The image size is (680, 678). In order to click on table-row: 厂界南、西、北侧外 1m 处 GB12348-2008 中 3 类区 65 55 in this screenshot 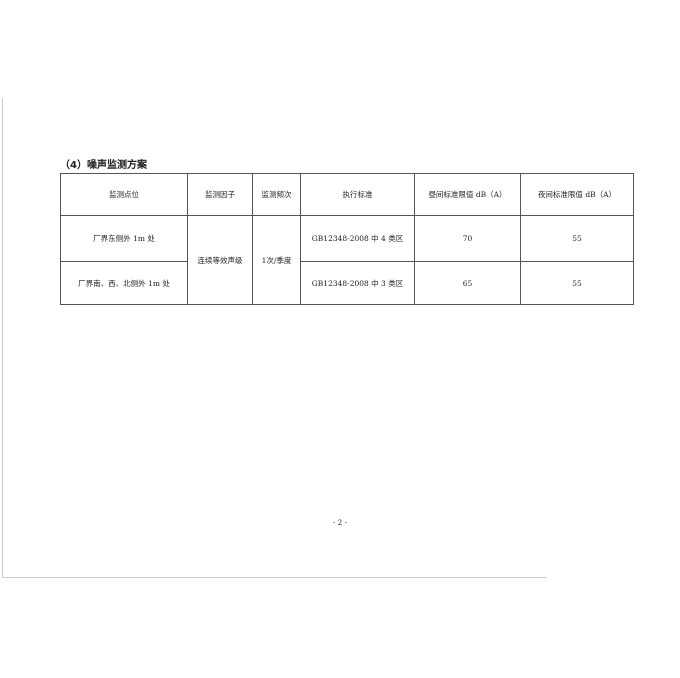, I will do `click(347, 283)`.